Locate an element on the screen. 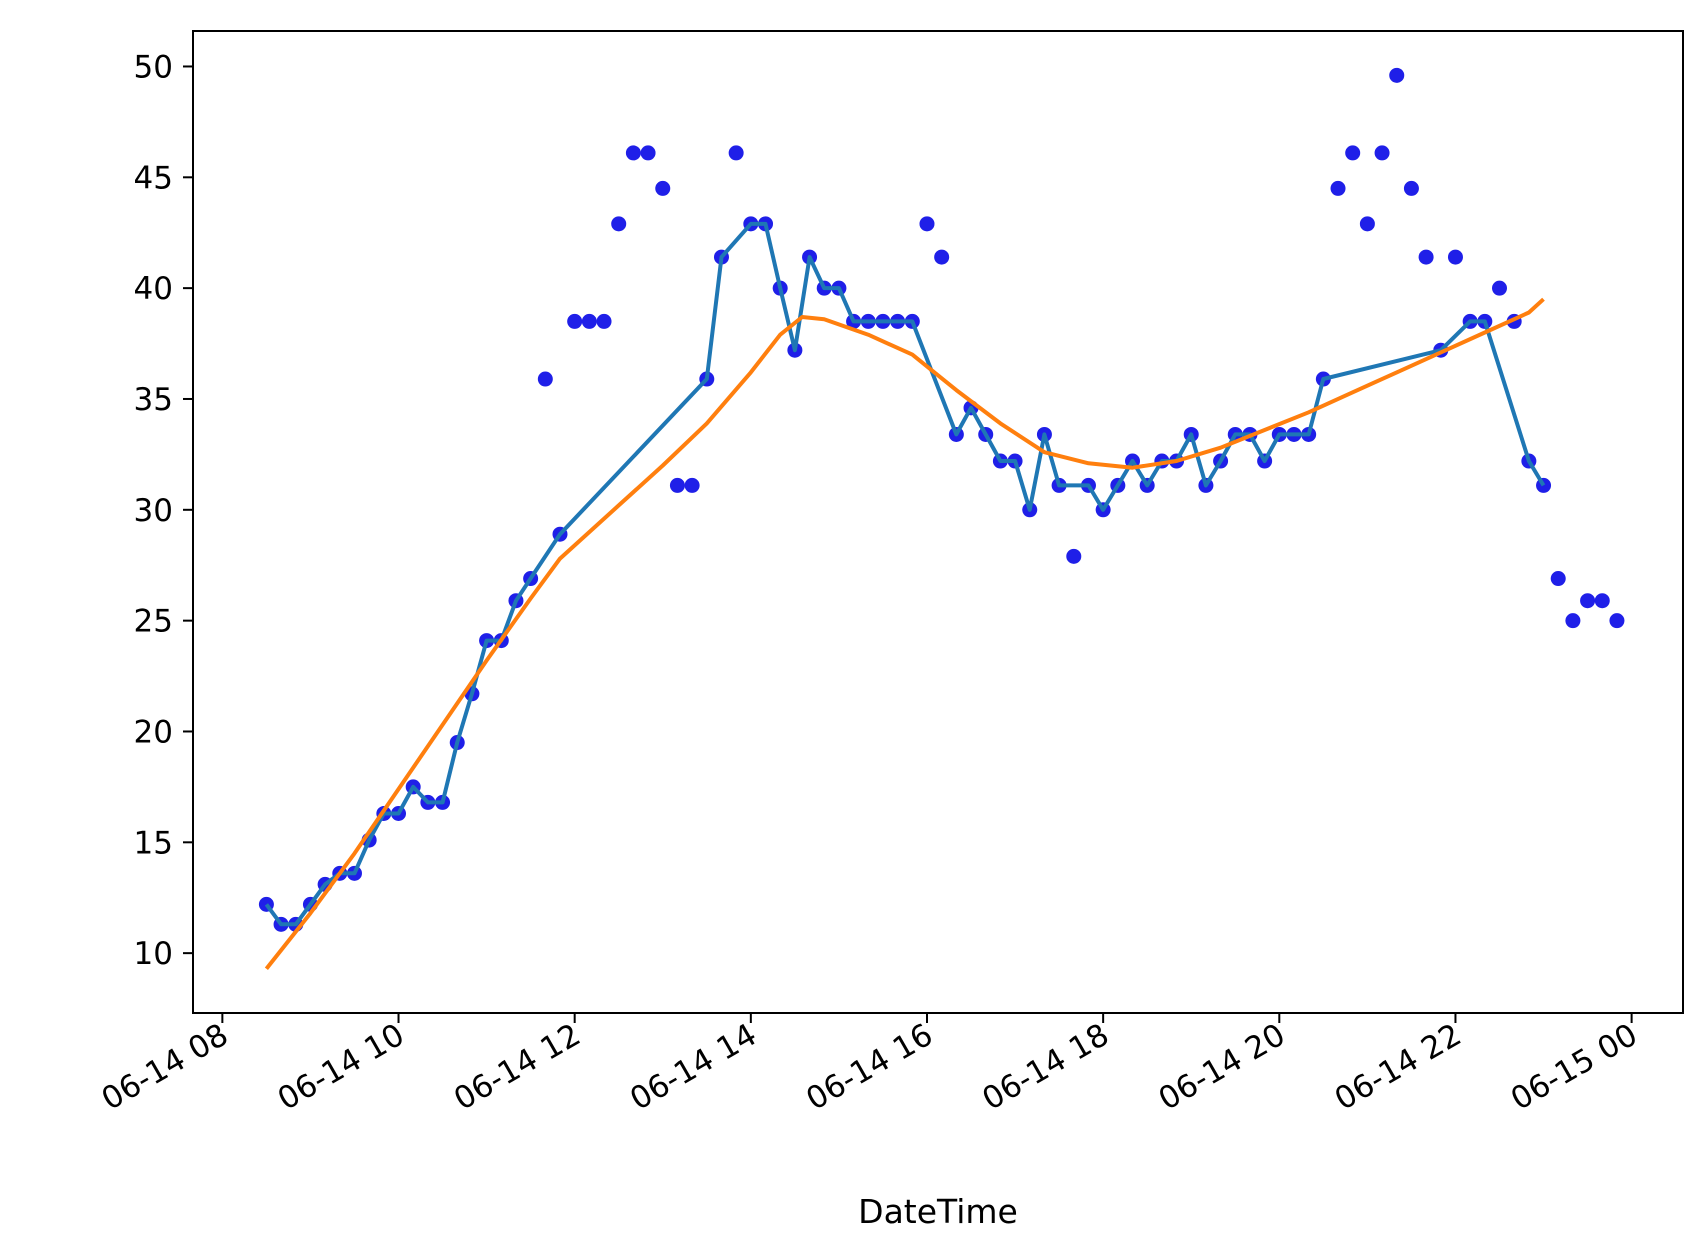 The height and width of the screenshot is (1257, 1708). y-axis: 10 15 20 25 30 35 40 45 50 is located at coordinates (163, 510).